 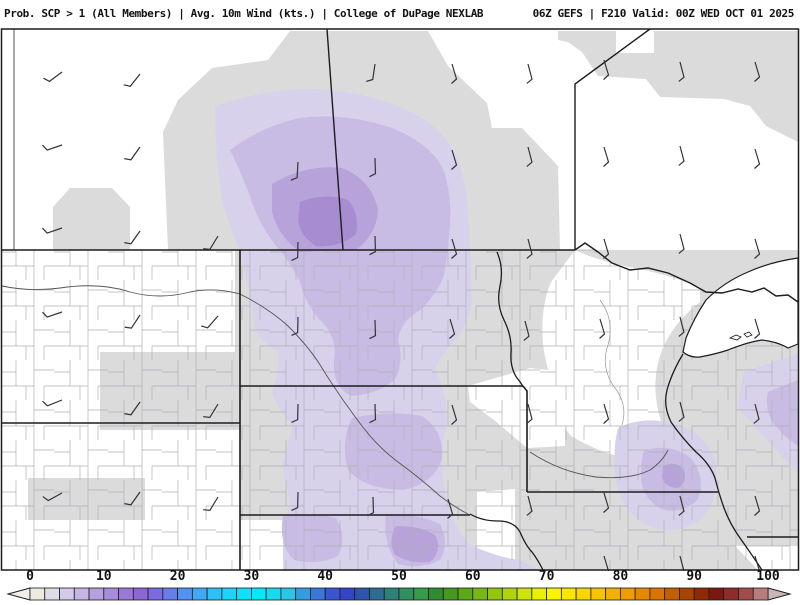 I want to click on colorbar-tick-label: 60, so click(x=472, y=576).